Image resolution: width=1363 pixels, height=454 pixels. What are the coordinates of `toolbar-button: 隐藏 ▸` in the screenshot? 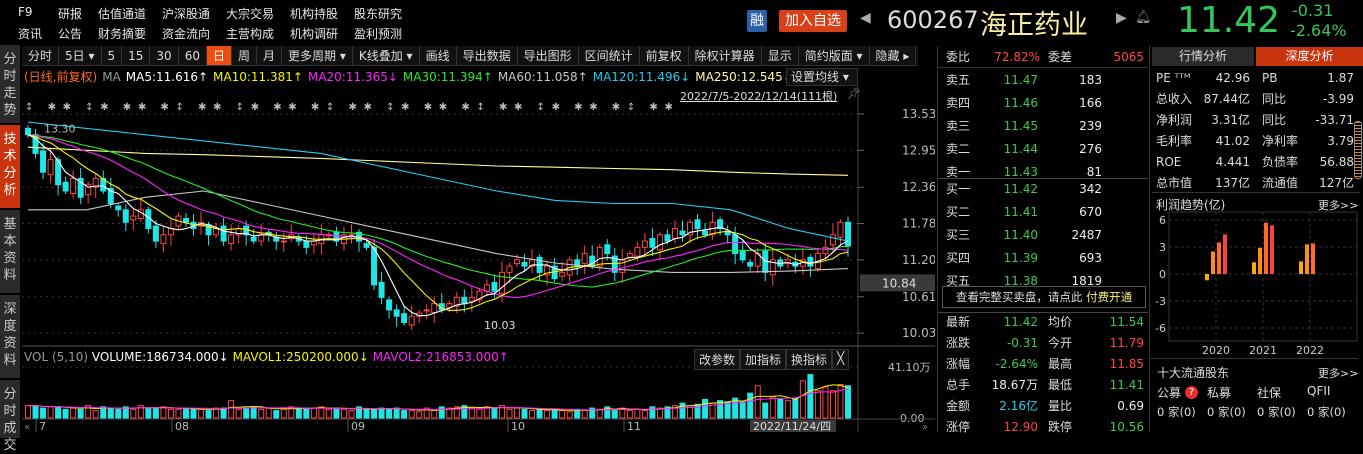 It's located at (893, 55).